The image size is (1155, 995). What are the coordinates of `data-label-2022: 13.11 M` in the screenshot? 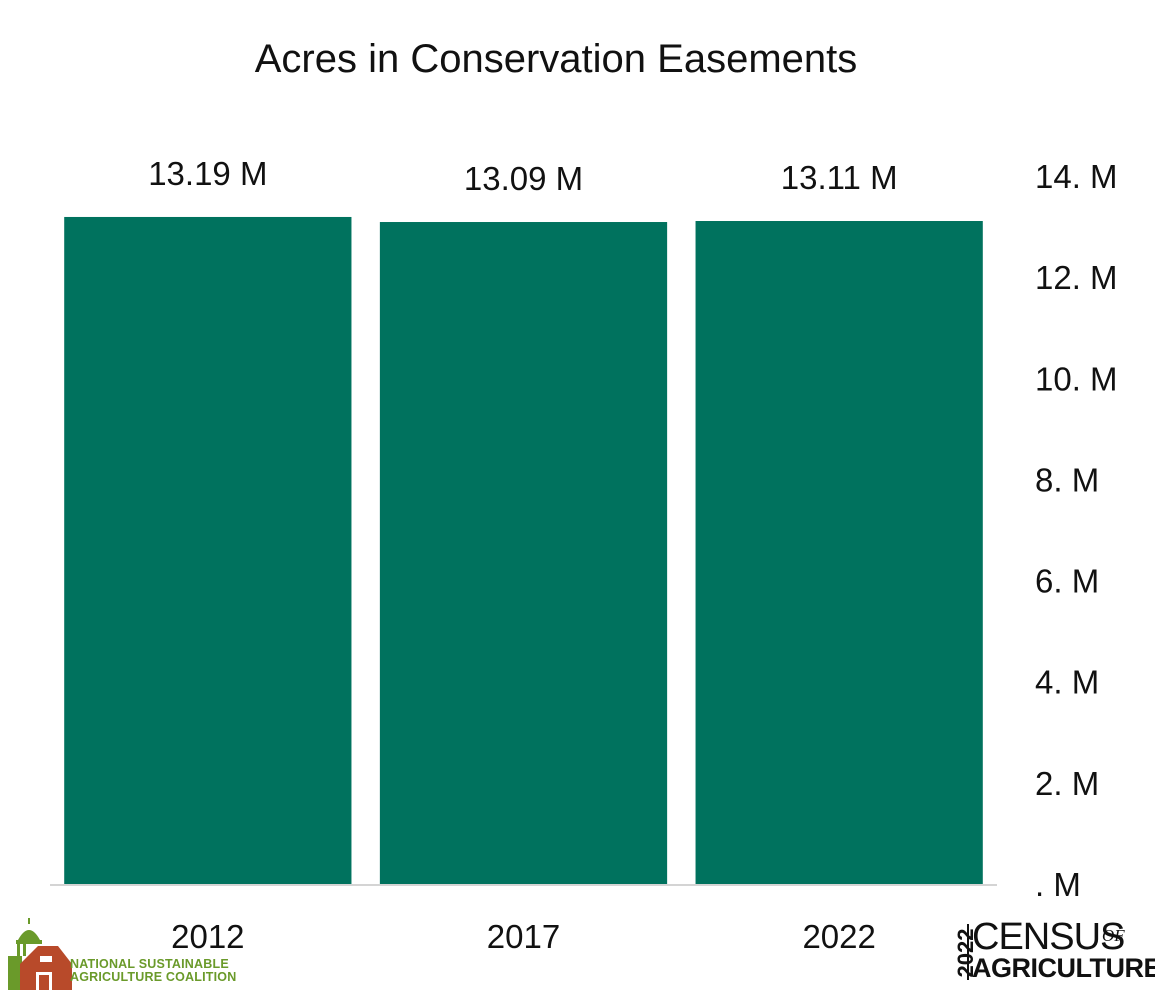 It's located at (839, 177).